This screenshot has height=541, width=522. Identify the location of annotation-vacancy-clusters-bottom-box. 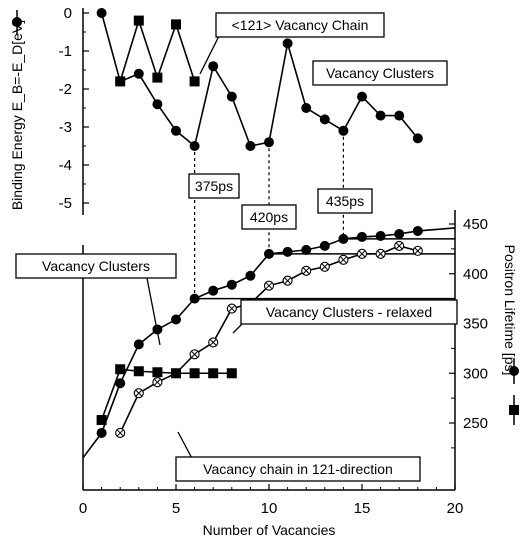
(96, 266).